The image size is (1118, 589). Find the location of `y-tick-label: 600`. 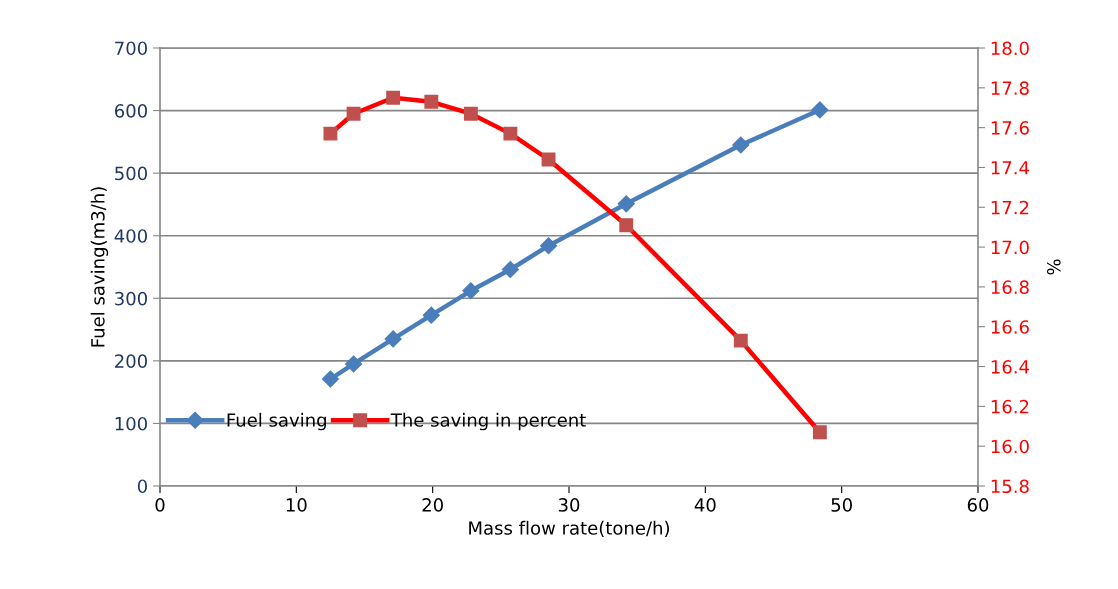

y-tick-label: 600 is located at coordinates (130, 111).